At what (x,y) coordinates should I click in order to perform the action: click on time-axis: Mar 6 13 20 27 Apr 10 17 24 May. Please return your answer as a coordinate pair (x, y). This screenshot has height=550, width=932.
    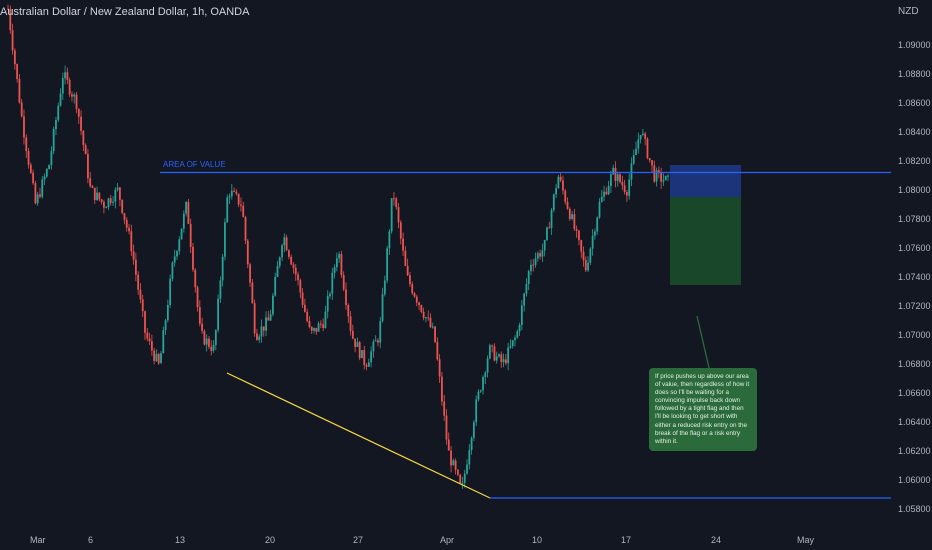
    Looking at the image, I should click on (422, 540).